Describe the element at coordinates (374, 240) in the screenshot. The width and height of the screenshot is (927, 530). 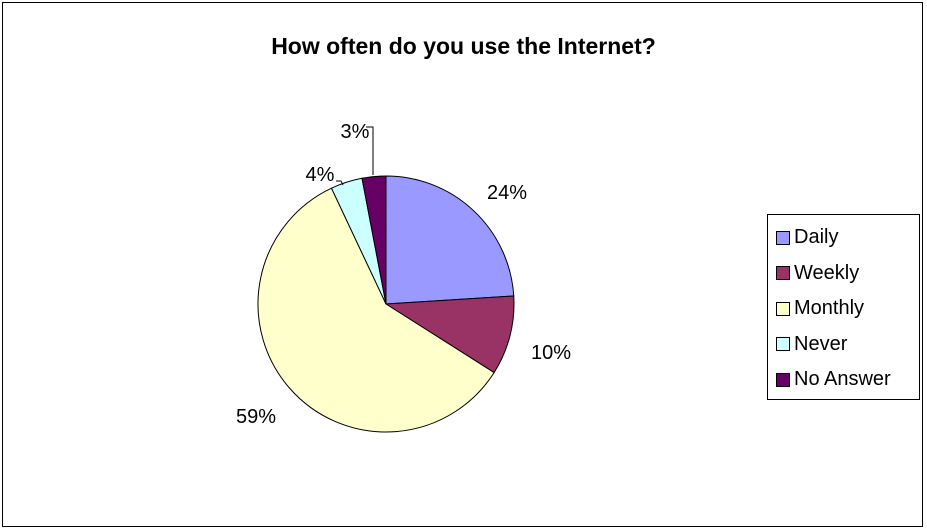
I see `pie-slice-no-answer` at that location.